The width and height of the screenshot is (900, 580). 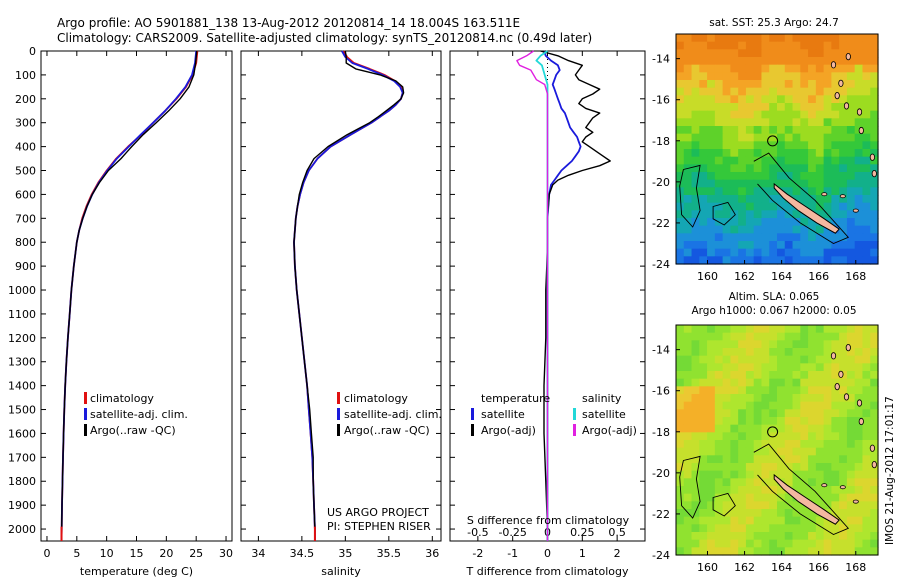 What do you see at coordinates (137, 553) in the screenshot?
I see `x-tick-label-15: 15` at bounding box center [137, 553].